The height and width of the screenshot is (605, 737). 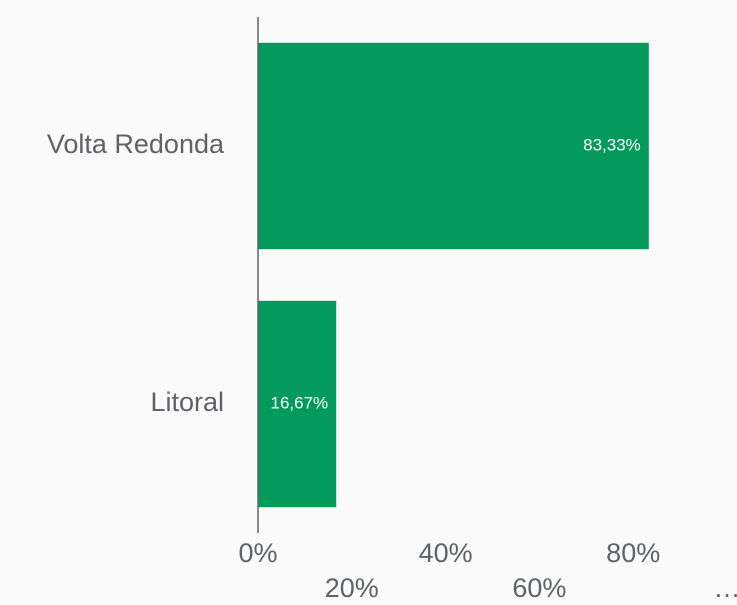 I want to click on category-label: Volta Redonda, so click(x=136, y=144).